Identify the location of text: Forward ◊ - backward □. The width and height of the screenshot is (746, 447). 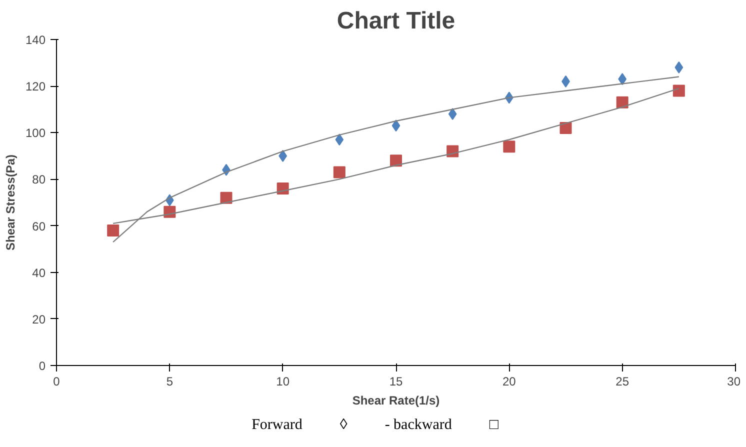
(375, 425).